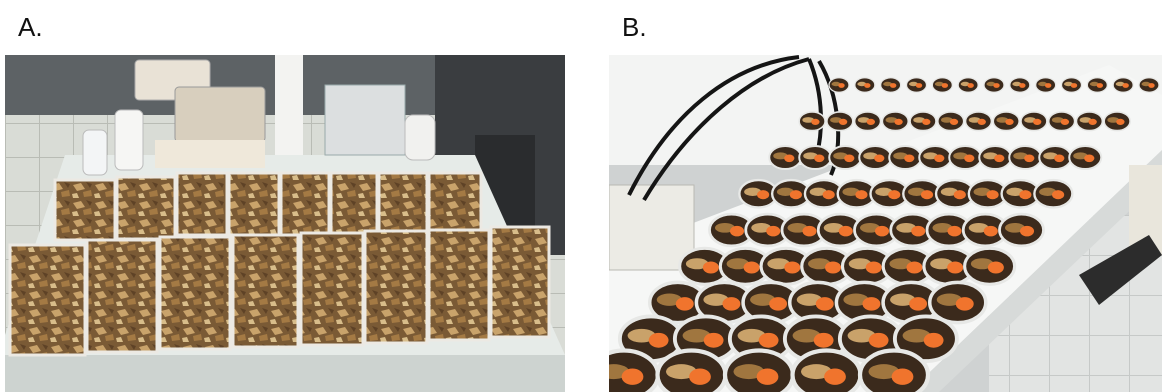  I want to click on panel-label-b: B., so click(634, 27).